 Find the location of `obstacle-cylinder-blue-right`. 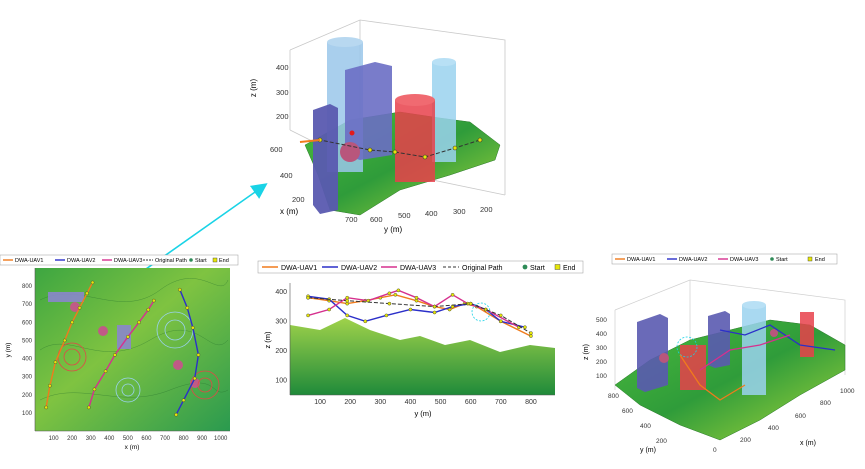

obstacle-cylinder-blue-right is located at coordinates (444, 112).